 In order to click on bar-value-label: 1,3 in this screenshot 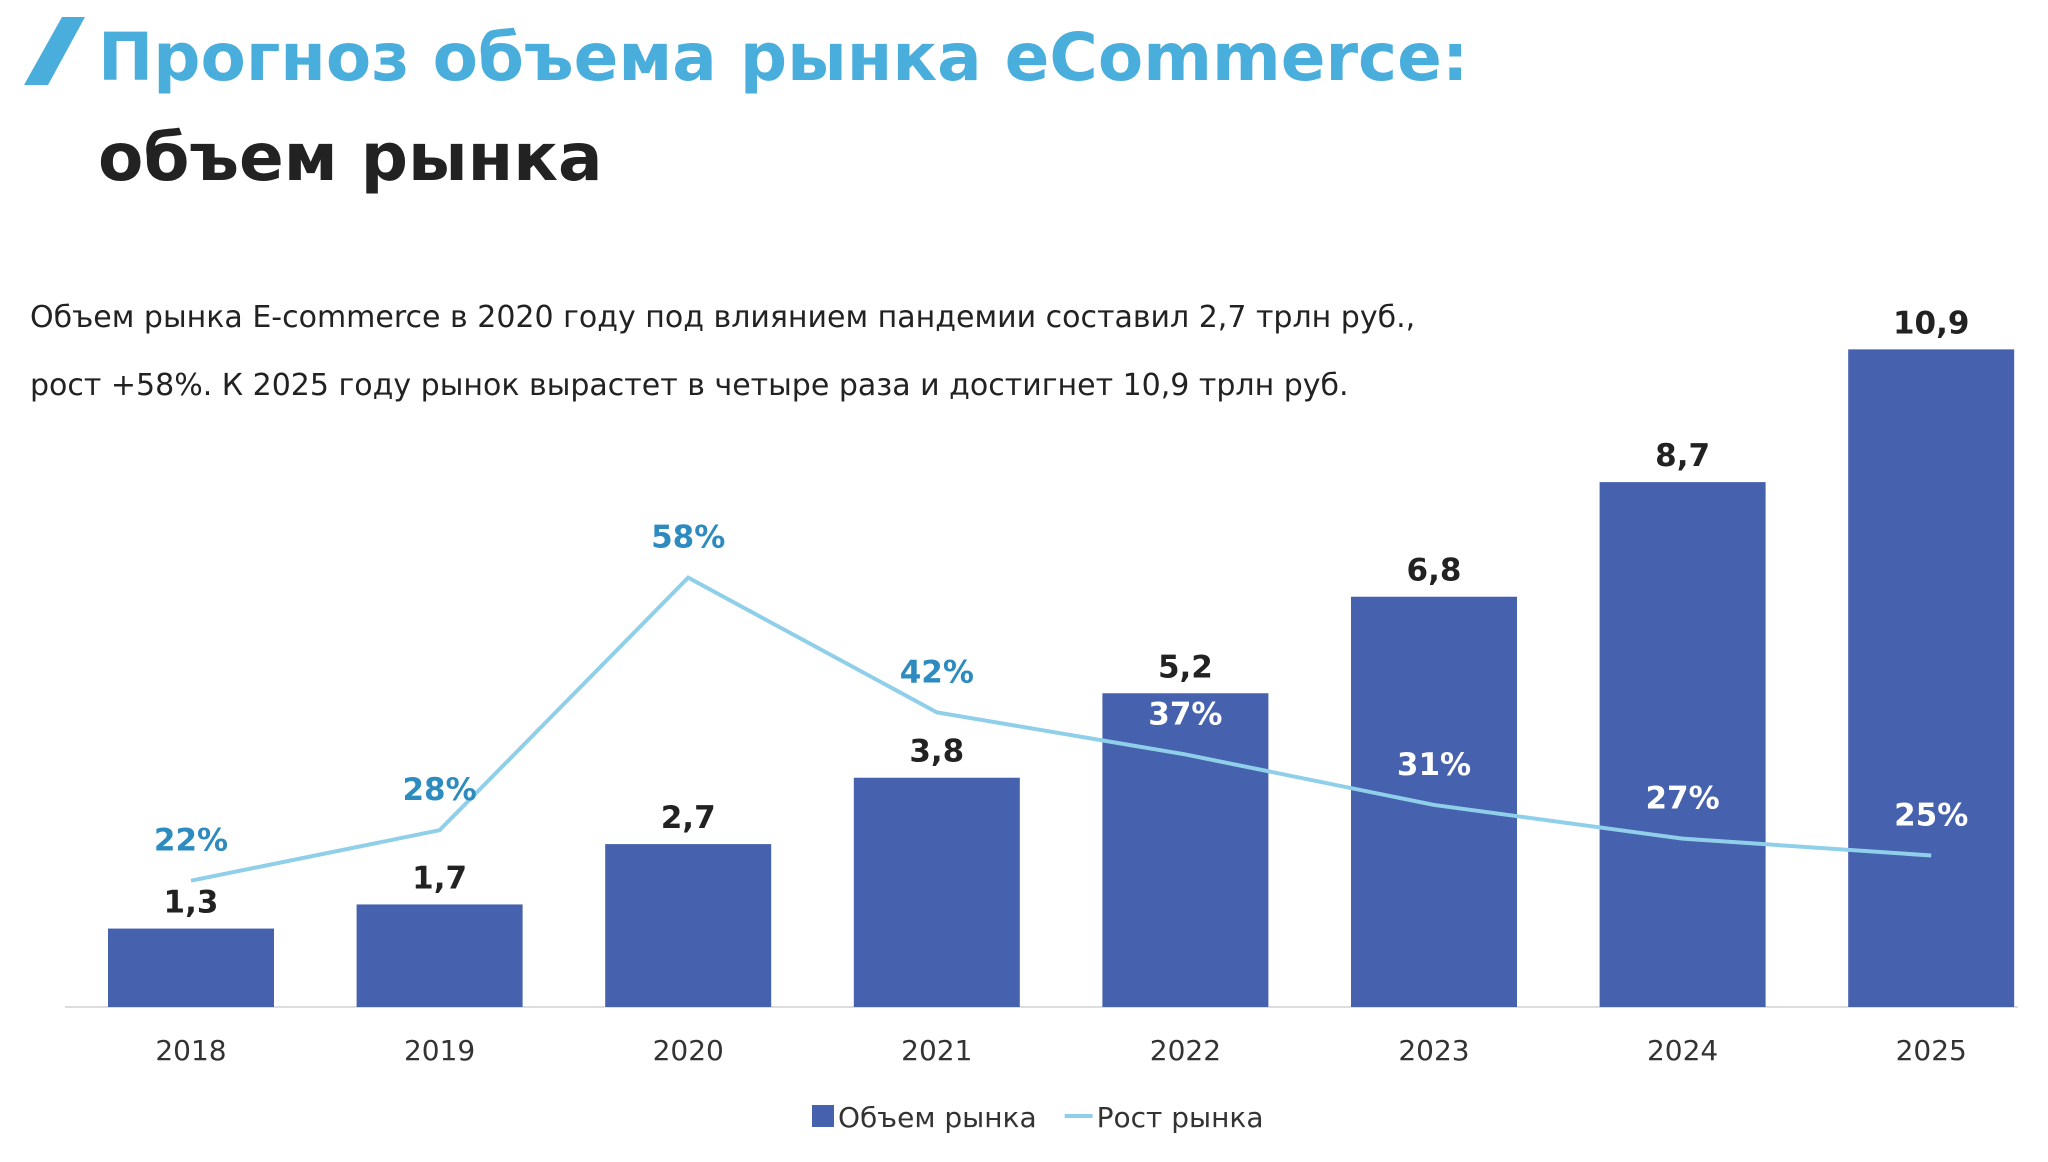, I will do `click(191, 903)`.